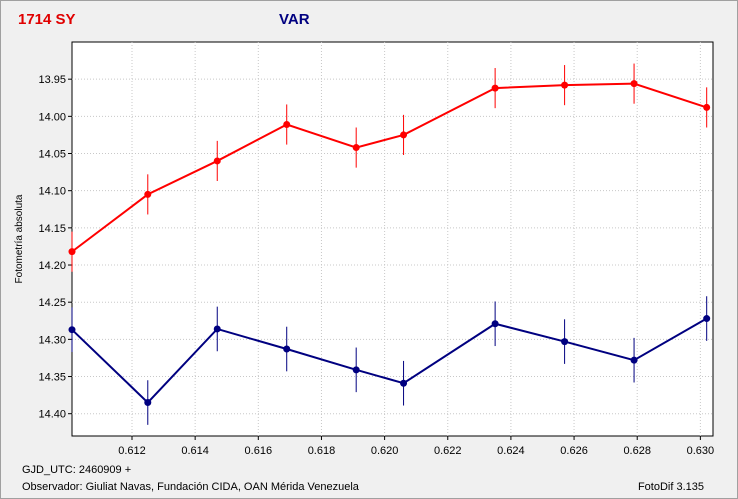 Image resolution: width=738 pixels, height=499 pixels. Describe the element at coordinates (511, 451) in the screenshot. I see `x-tick-label: 0.624` at that location.